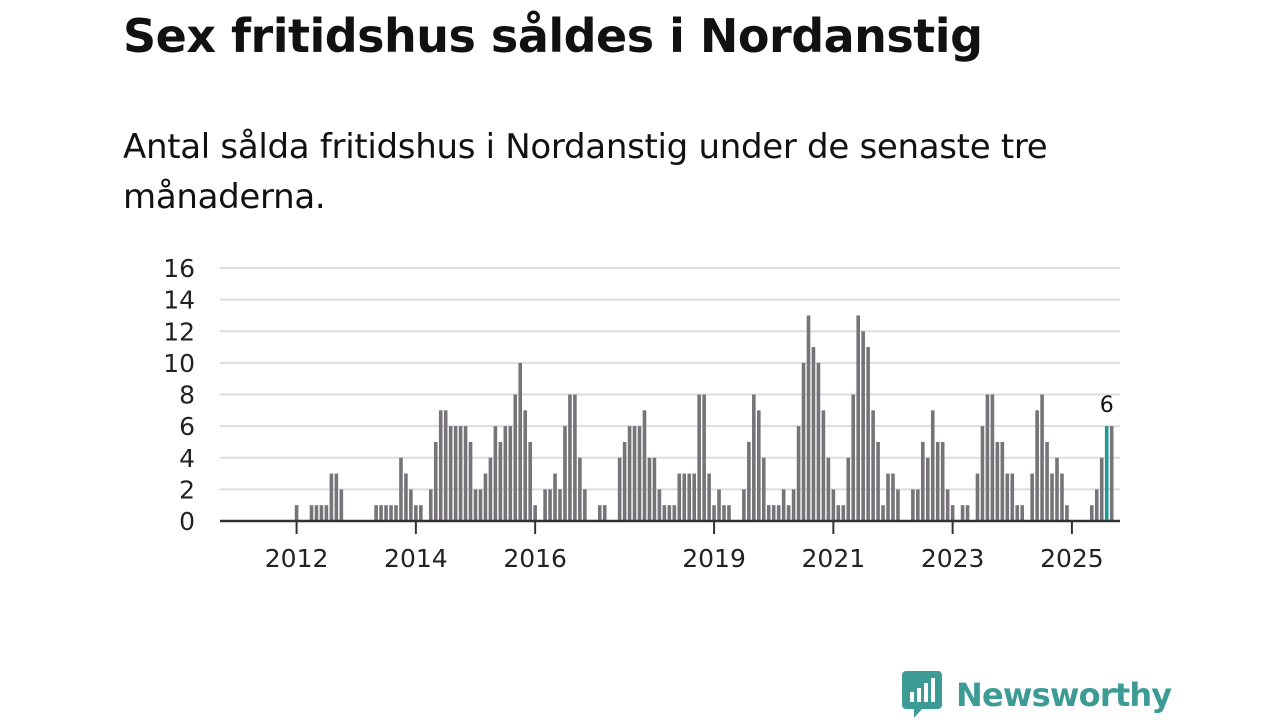 The width and height of the screenshot is (1280, 720). I want to click on newsworthy-logo-icon, so click(922, 694).